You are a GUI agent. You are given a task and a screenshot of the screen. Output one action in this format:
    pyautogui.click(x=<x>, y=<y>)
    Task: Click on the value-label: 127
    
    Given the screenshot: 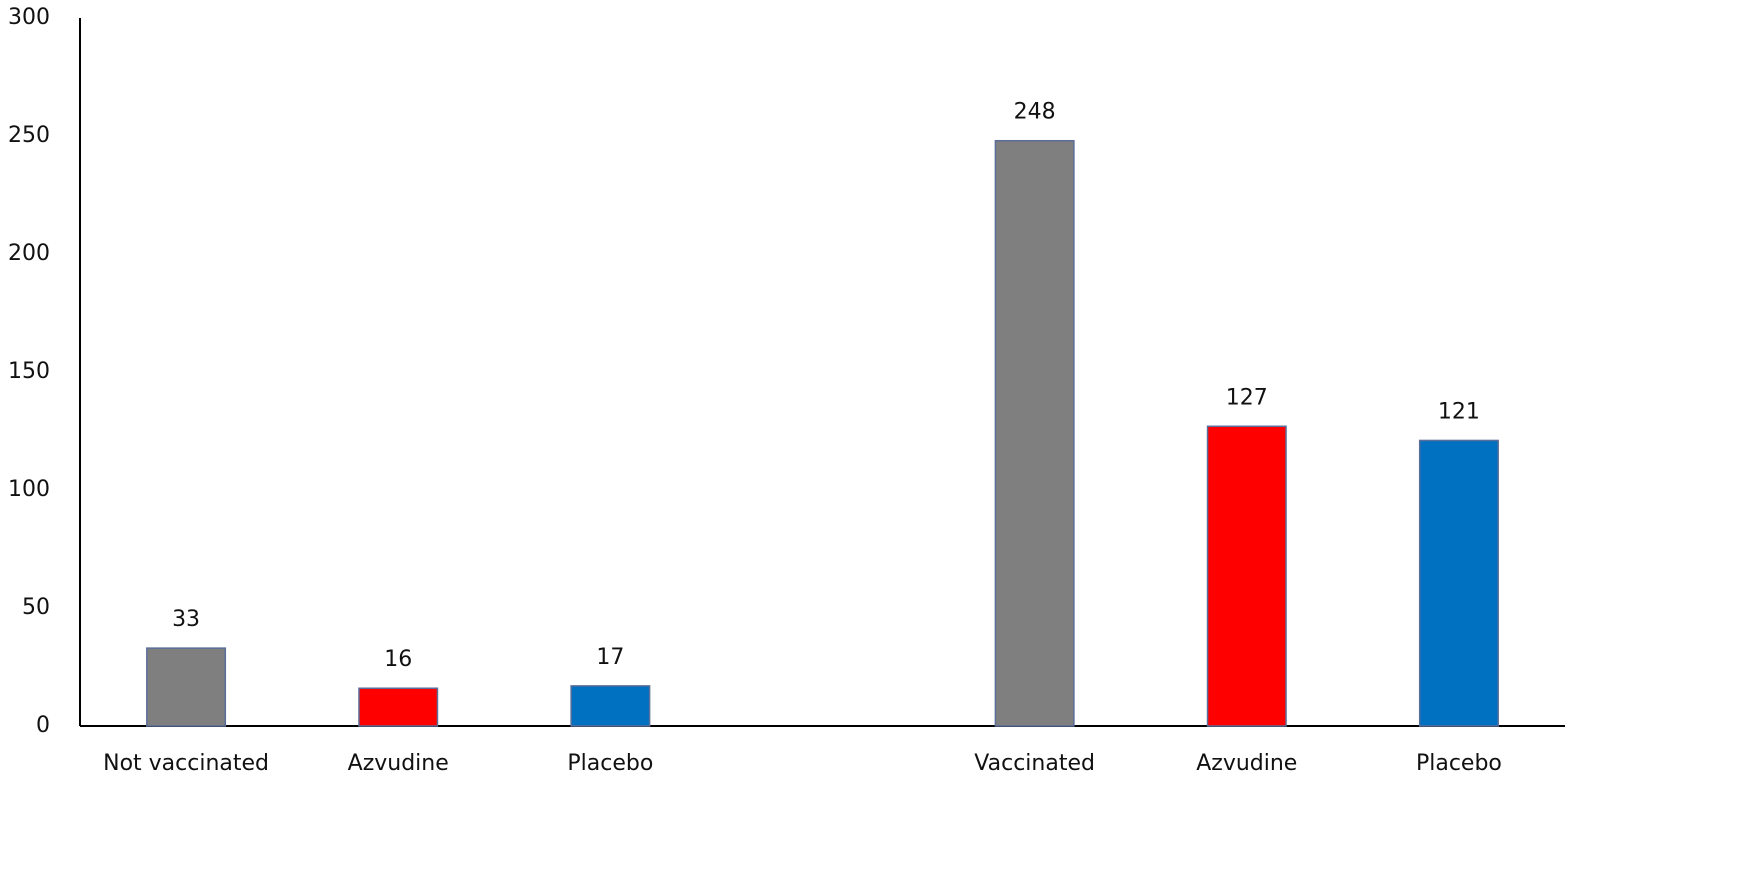 What is the action you would take?
    pyautogui.click(x=1247, y=397)
    